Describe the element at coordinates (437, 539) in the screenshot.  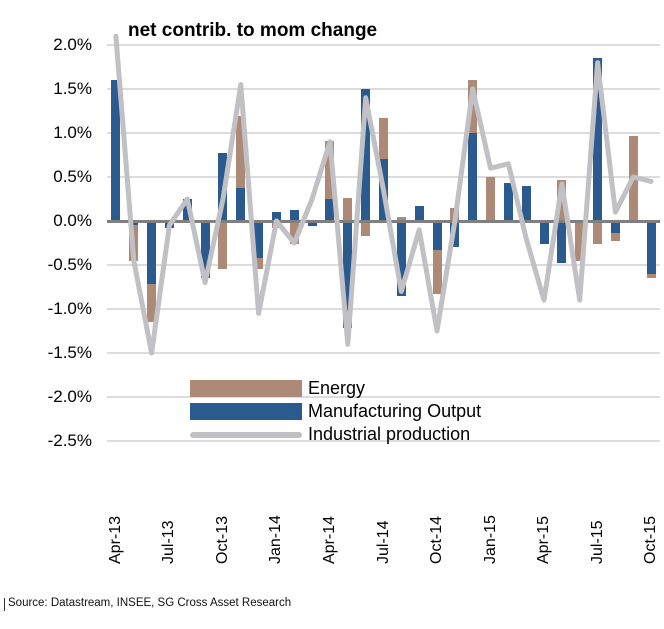
I see `x-axis-tick-label: Oct-14` at that location.